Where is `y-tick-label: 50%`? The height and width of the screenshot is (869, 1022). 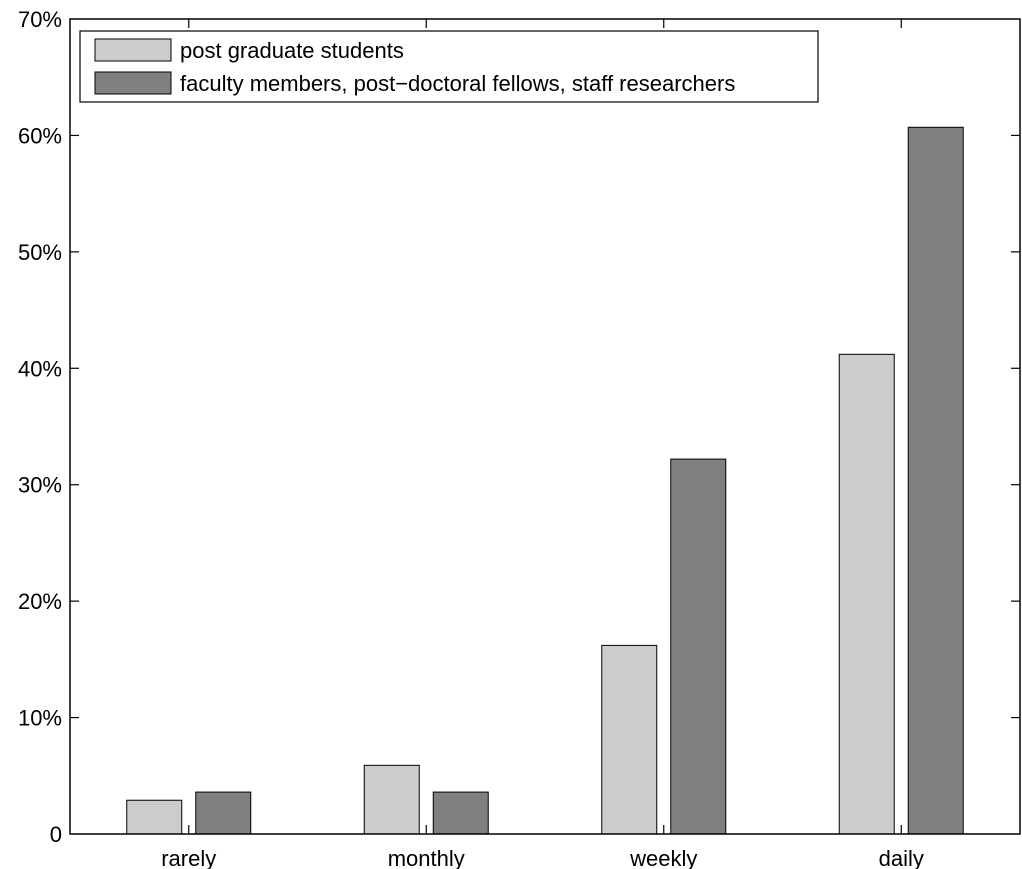
y-tick-label: 50% is located at coordinates (40, 252).